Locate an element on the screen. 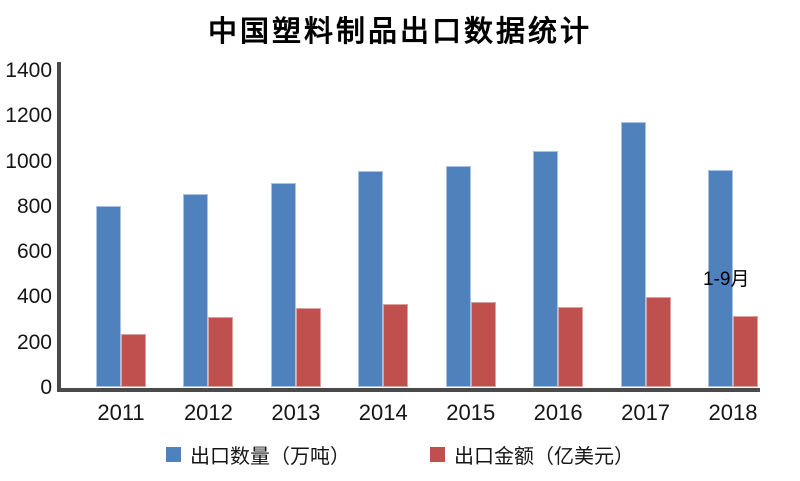 This screenshot has height=481, width=800. y-tick-label-1400: 1400 is located at coordinates (28, 70).